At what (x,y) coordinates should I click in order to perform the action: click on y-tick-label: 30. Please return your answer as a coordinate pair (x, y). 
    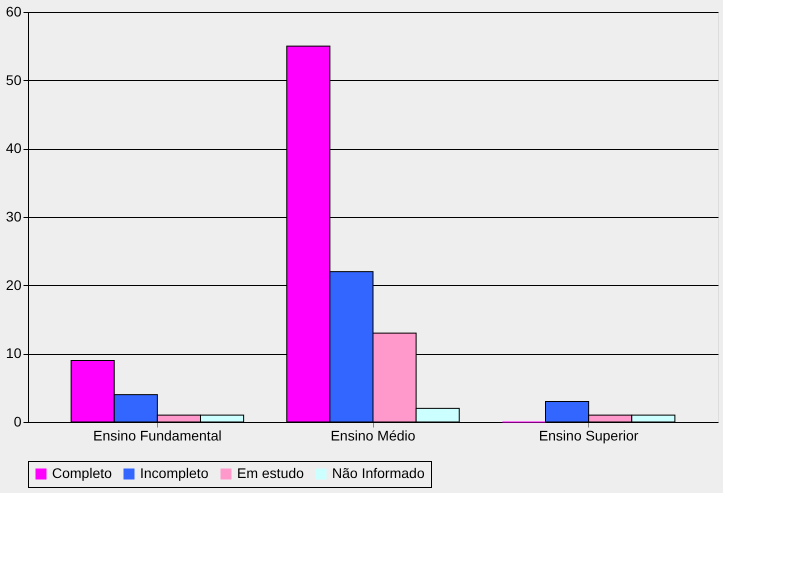
    Looking at the image, I should click on (14, 216).